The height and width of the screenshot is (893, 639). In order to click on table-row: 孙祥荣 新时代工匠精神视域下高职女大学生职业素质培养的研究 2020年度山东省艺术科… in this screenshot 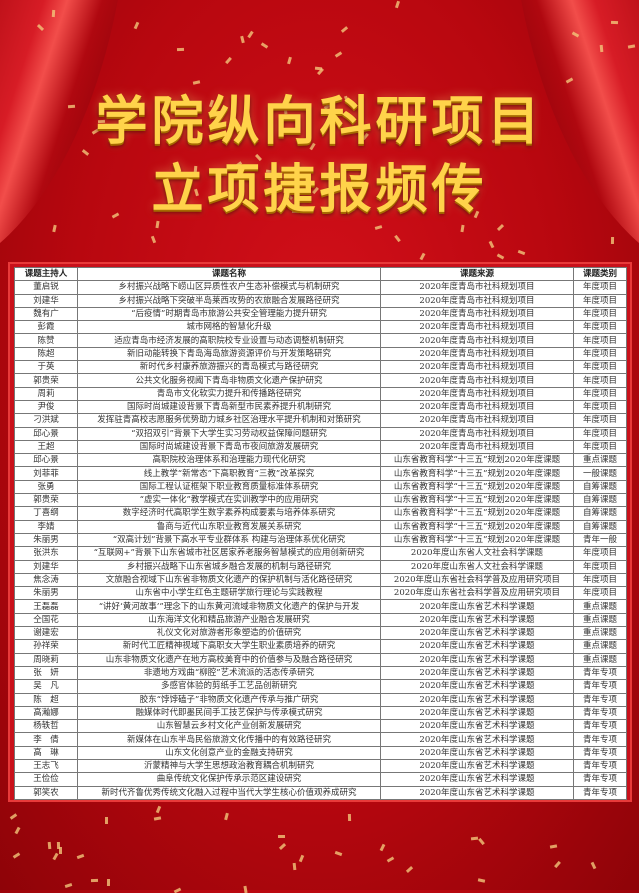, I will do `click(320, 646)`.